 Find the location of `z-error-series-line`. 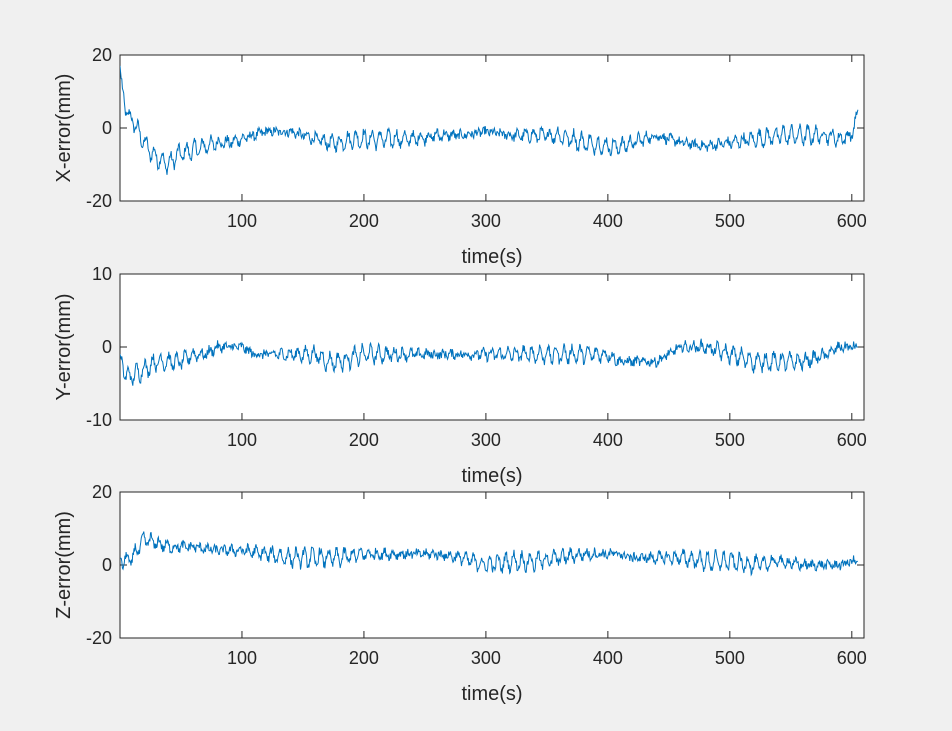

z-error-series-line is located at coordinates (489, 554).